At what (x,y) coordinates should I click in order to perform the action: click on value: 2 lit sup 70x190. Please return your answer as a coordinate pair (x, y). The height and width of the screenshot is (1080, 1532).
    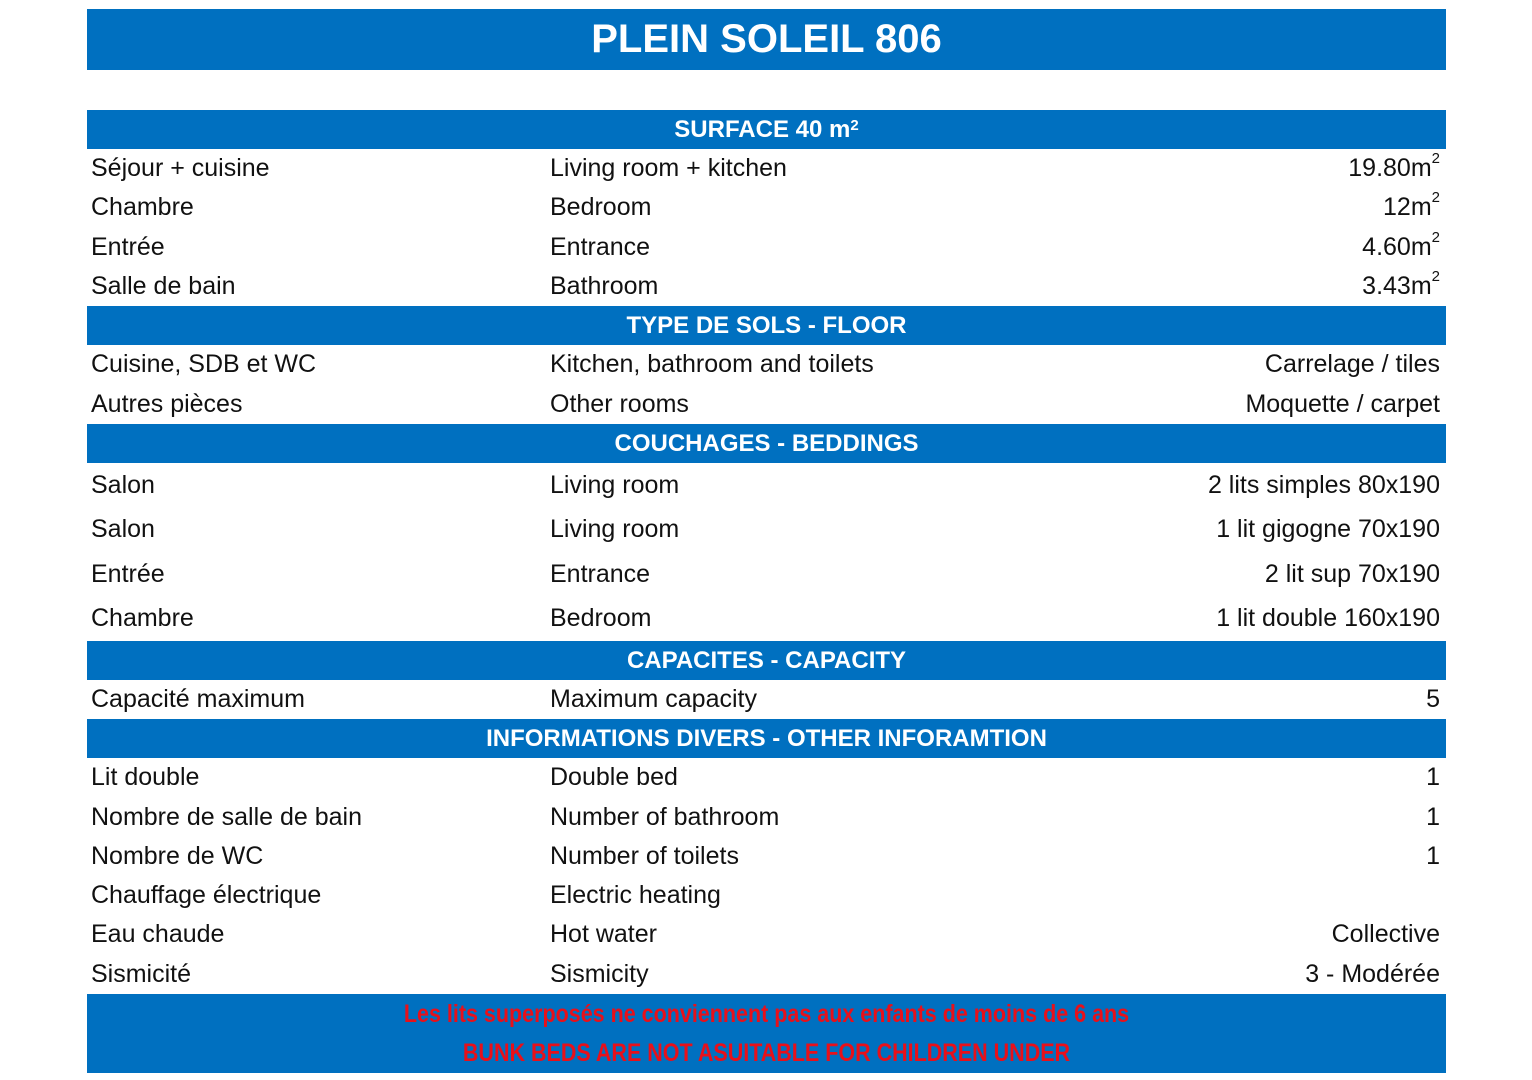
    Looking at the image, I should click on (1233, 574).